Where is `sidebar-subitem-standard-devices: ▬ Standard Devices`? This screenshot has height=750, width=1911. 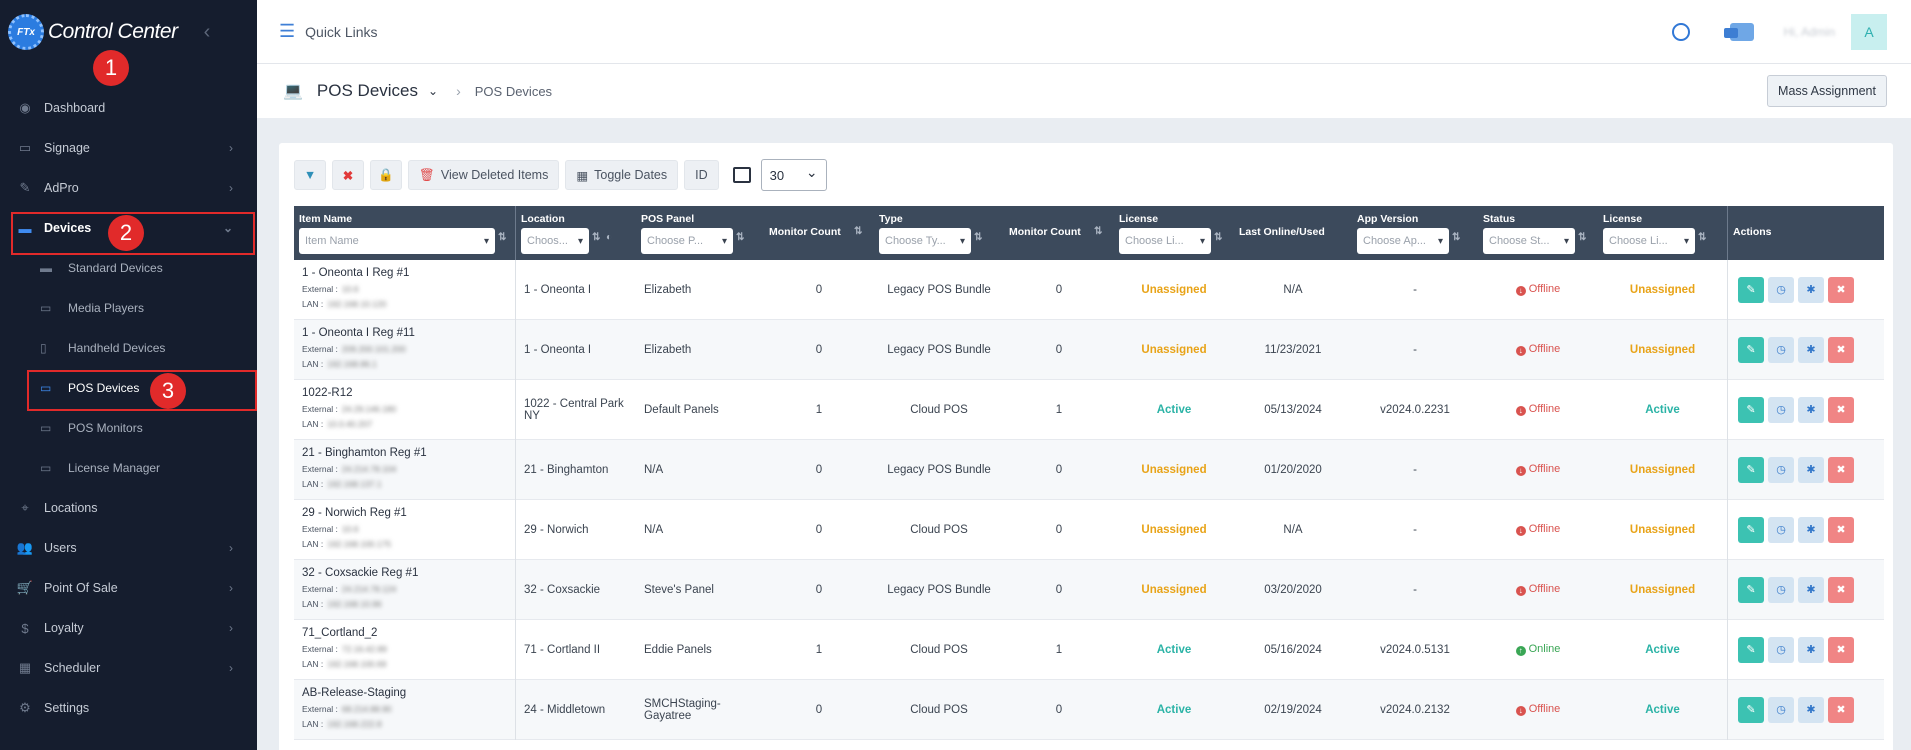
sidebar-subitem-standard-devices: ▬ Standard Devices is located at coordinates (128, 268).